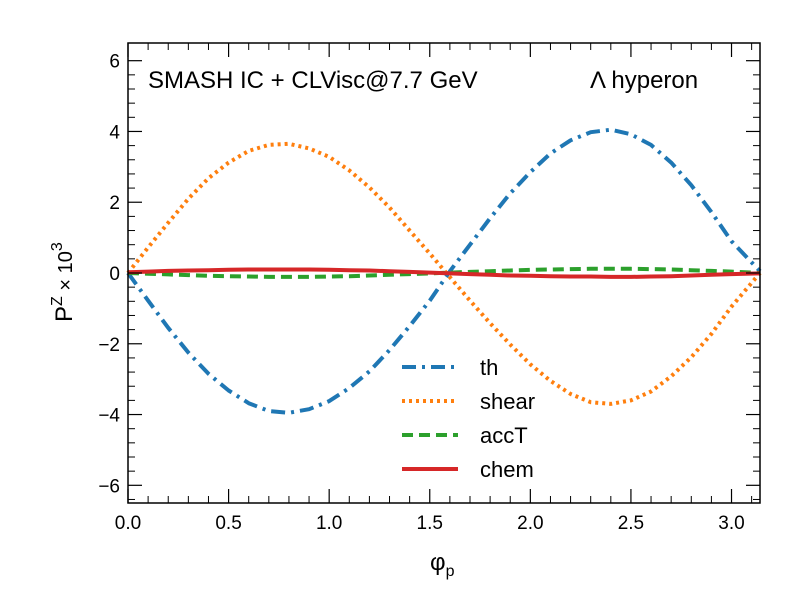 The image size is (800, 600). Describe the element at coordinates (109, 345) in the screenshot. I see `y-tick-label: −2` at that location.